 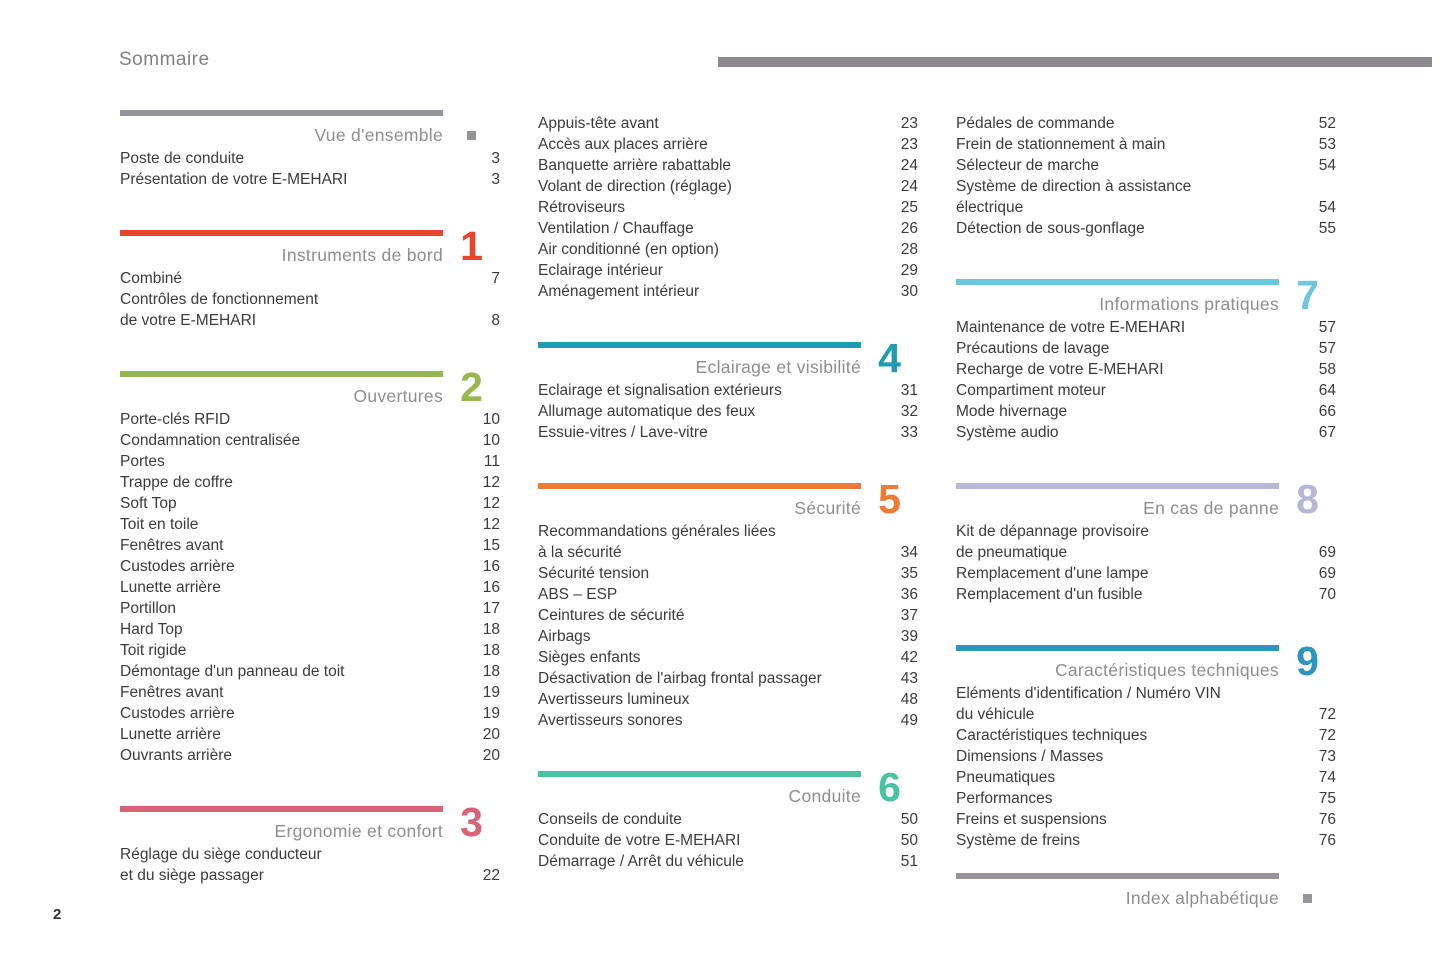 I want to click on toc-entry: Détection de sous-gonflage 55, so click(x=1146, y=228).